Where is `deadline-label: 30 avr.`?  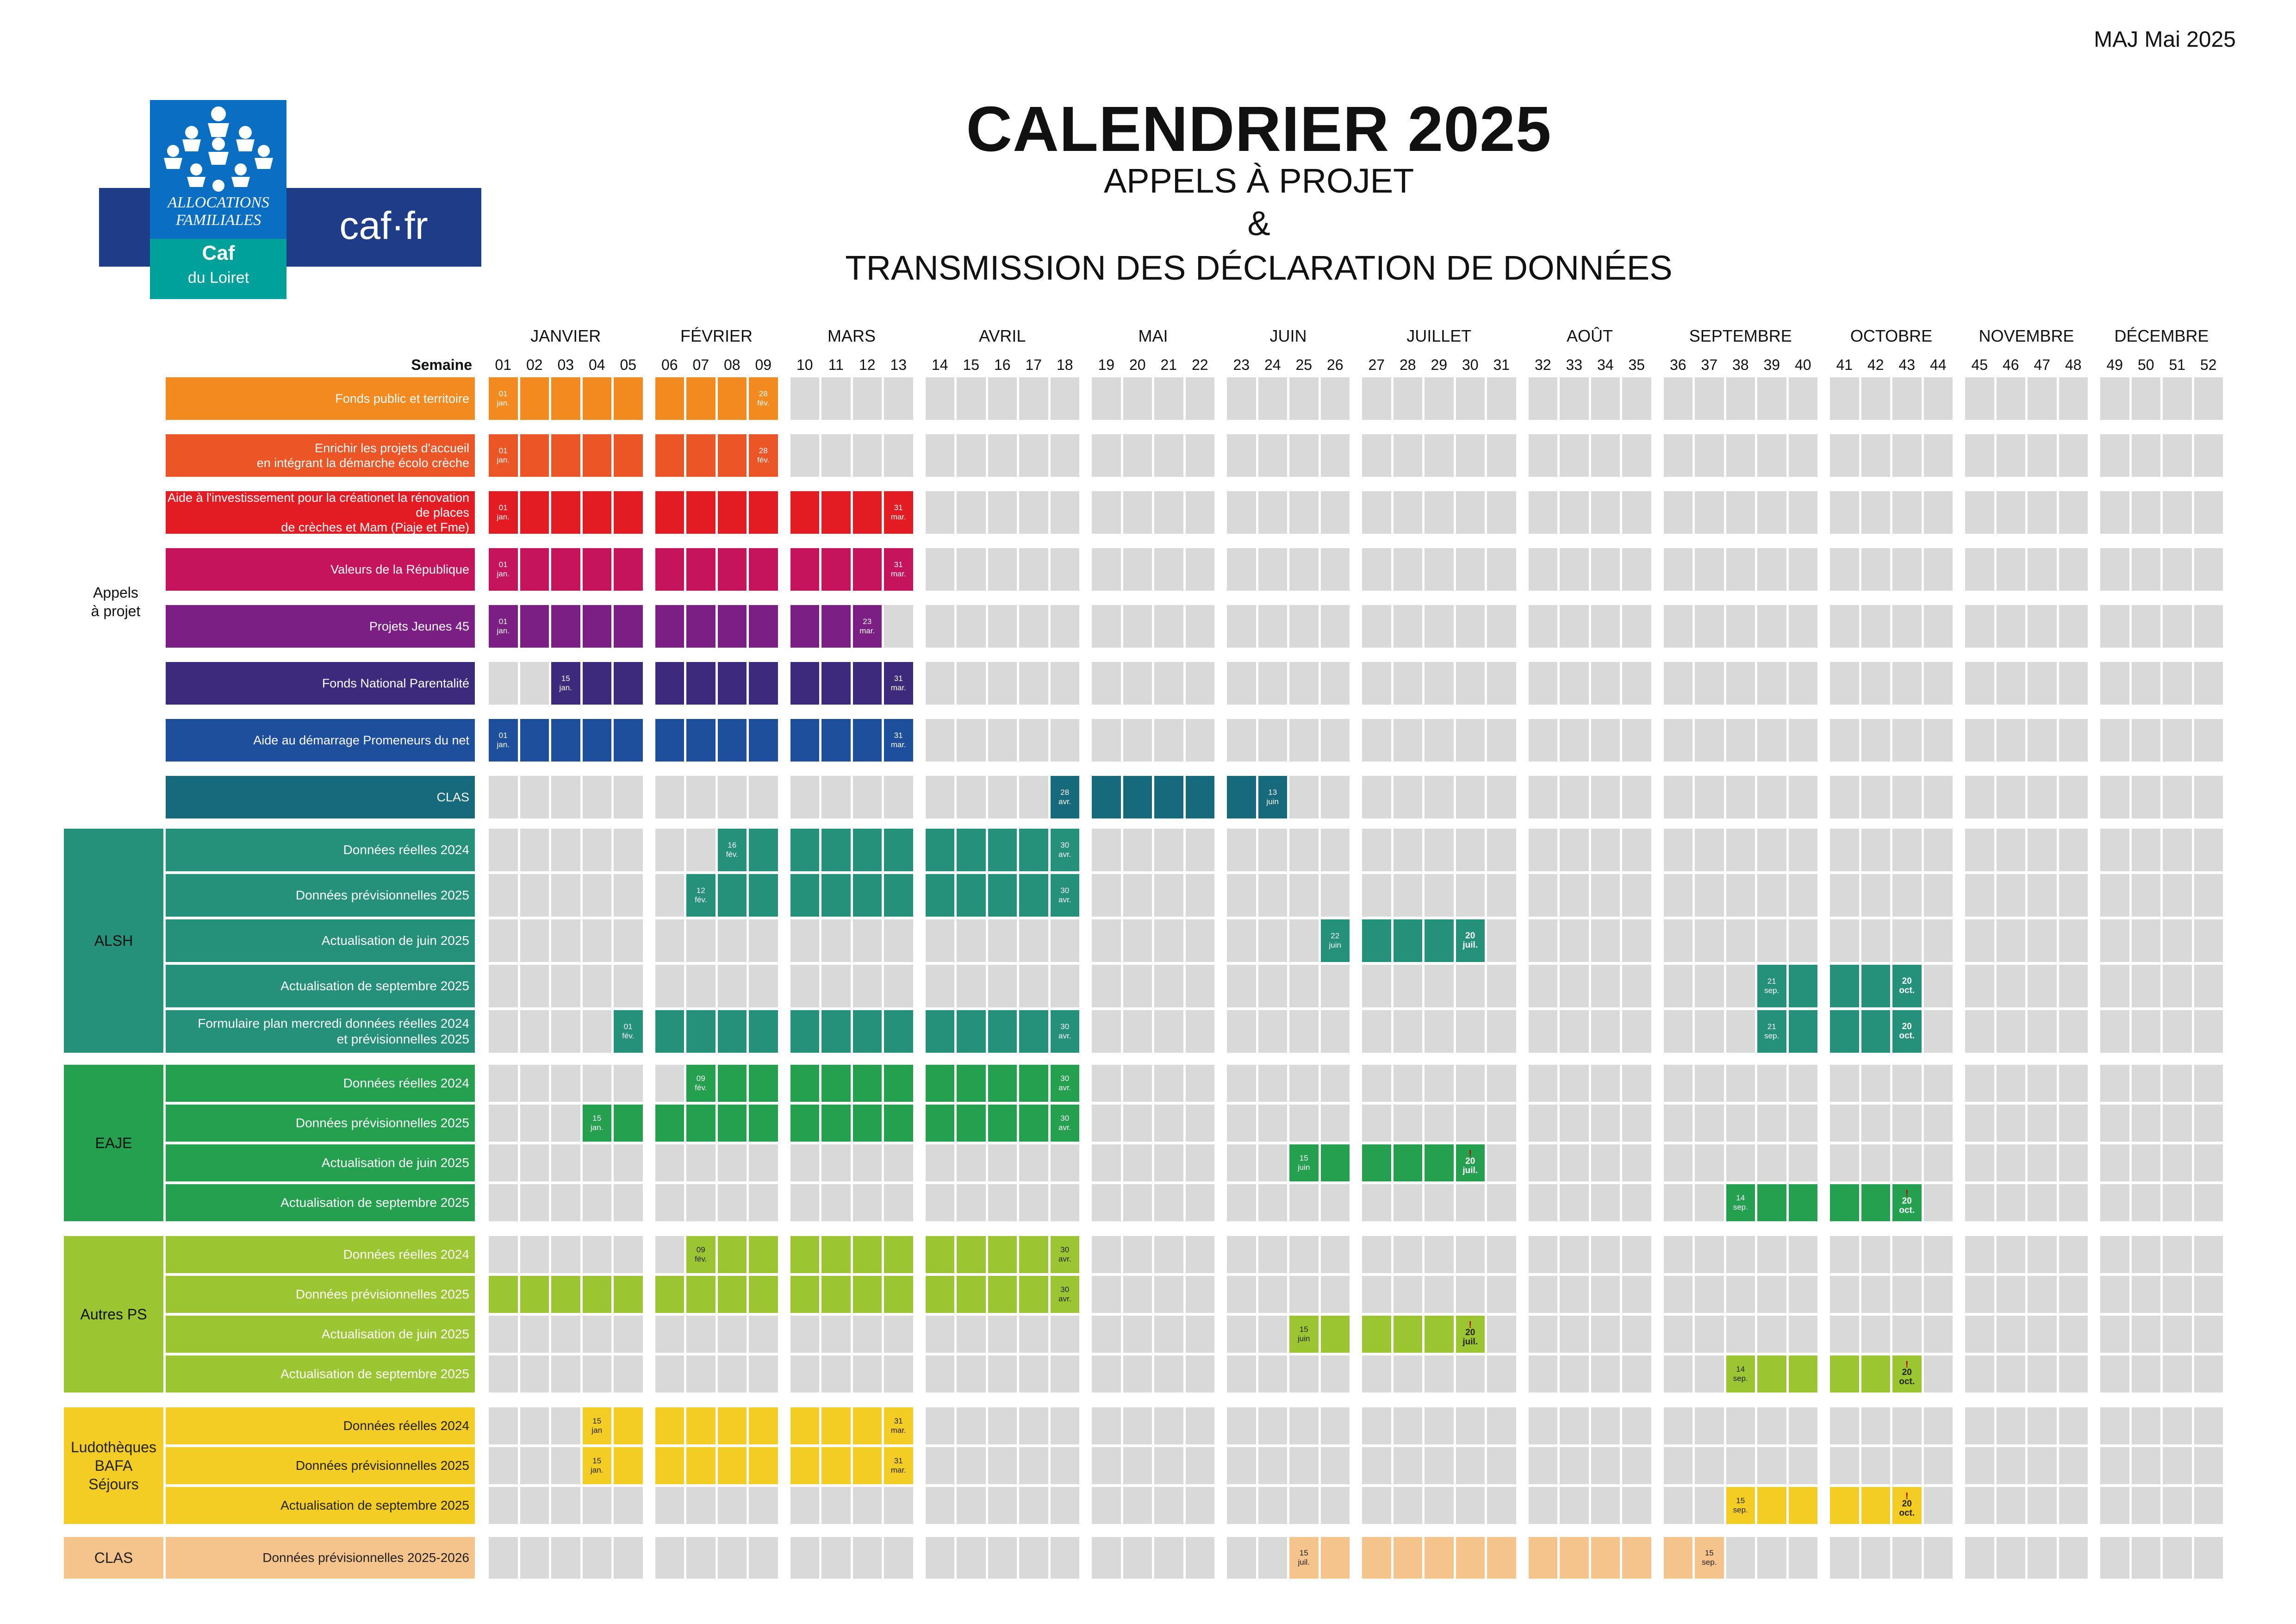
deadline-label: 30 avr. is located at coordinates (1064, 1294).